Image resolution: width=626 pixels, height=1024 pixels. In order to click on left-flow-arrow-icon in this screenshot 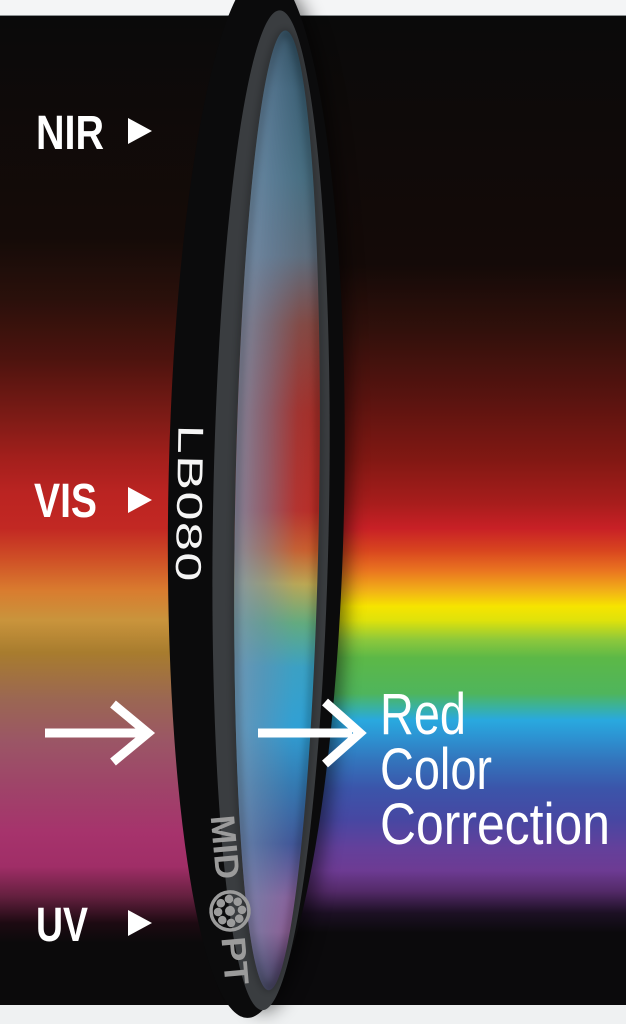, I will do `click(100, 733)`.